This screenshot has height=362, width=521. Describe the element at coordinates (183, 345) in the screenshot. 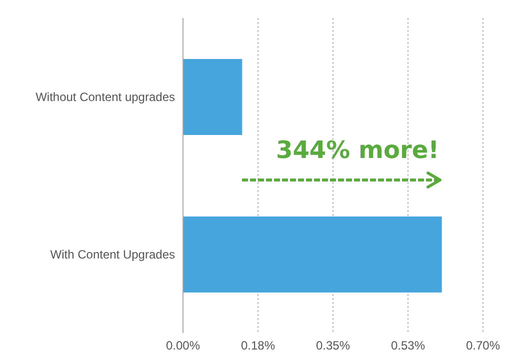

I see `x-tick-label: 0.00%` at that location.